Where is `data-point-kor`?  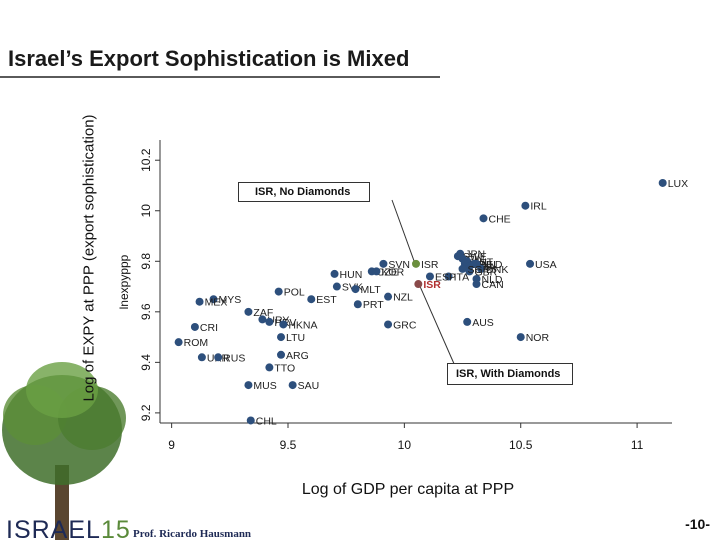 data-point-kor is located at coordinates (376, 271).